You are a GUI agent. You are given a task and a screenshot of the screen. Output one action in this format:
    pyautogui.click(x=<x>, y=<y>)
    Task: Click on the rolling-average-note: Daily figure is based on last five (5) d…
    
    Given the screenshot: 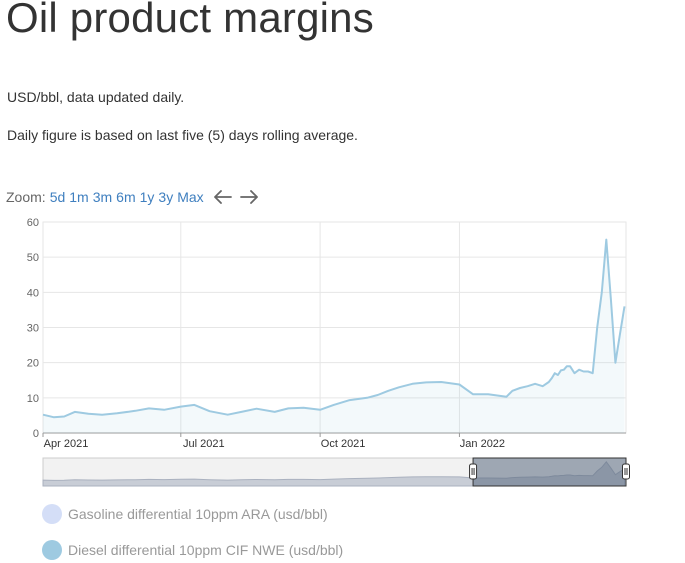 What is the action you would take?
    pyautogui.click(x=182, y=135)
    